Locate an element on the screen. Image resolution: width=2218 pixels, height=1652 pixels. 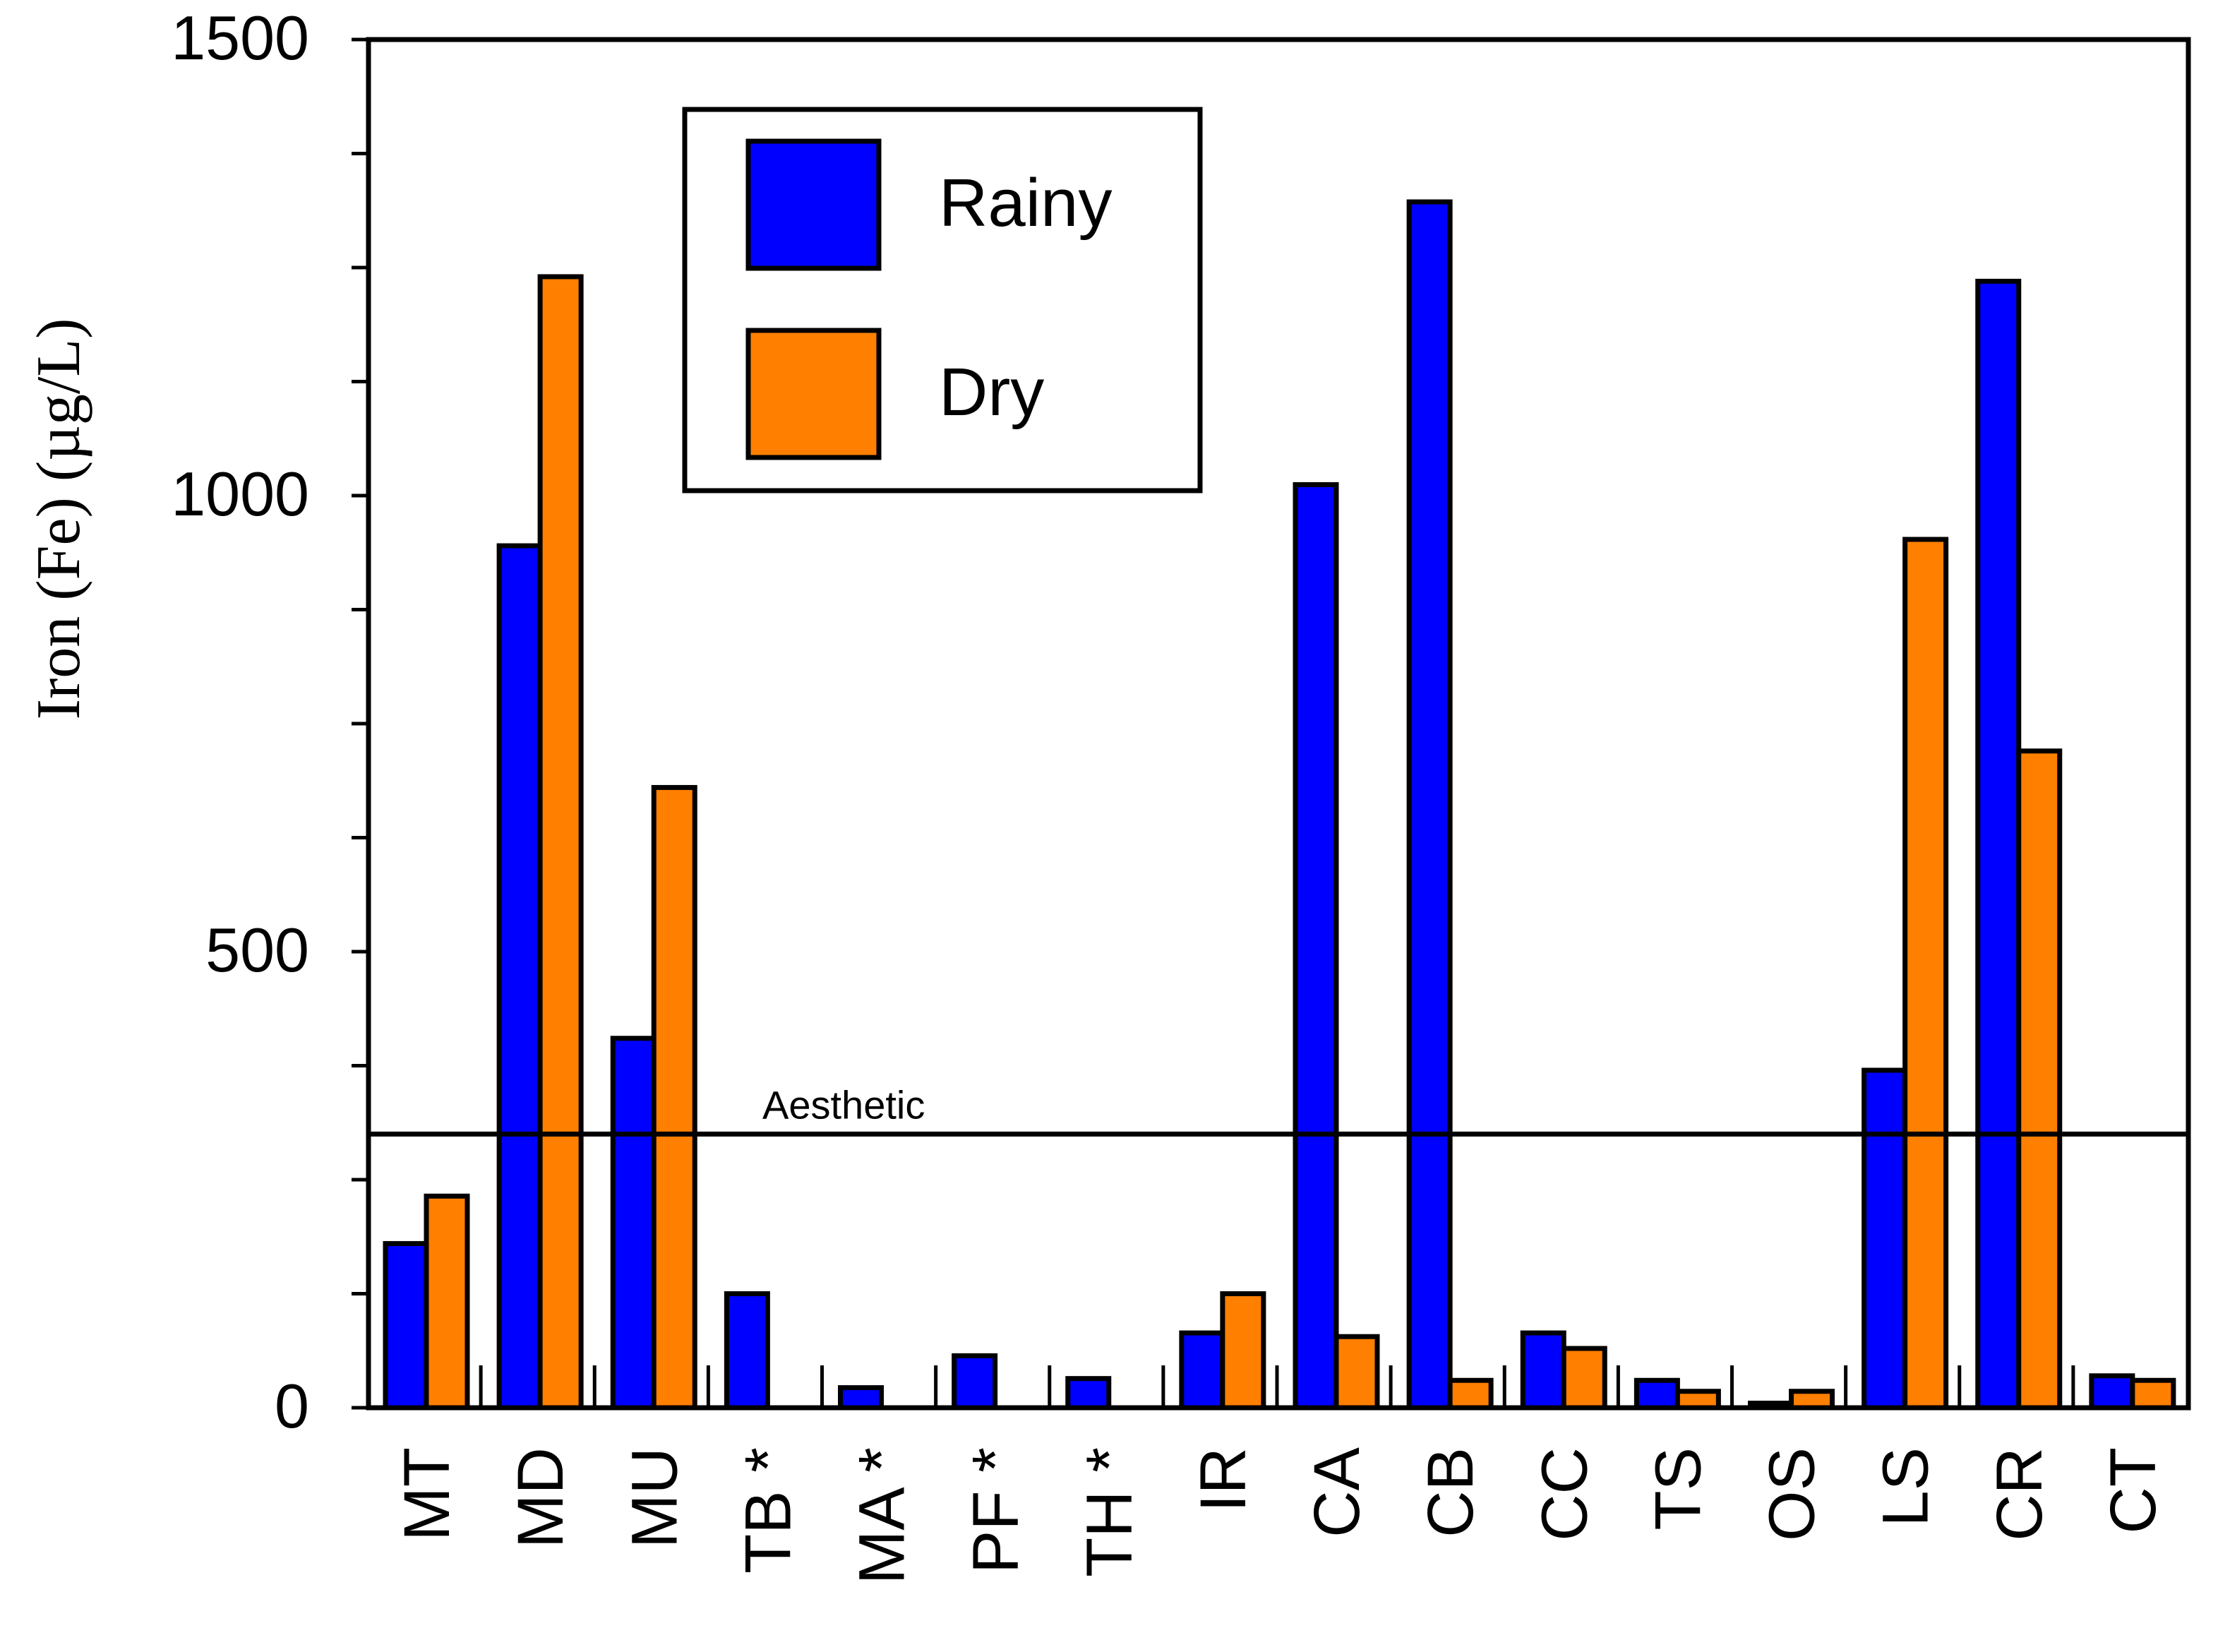
bar-rainy-tb is located at coordinates (747, 1351).